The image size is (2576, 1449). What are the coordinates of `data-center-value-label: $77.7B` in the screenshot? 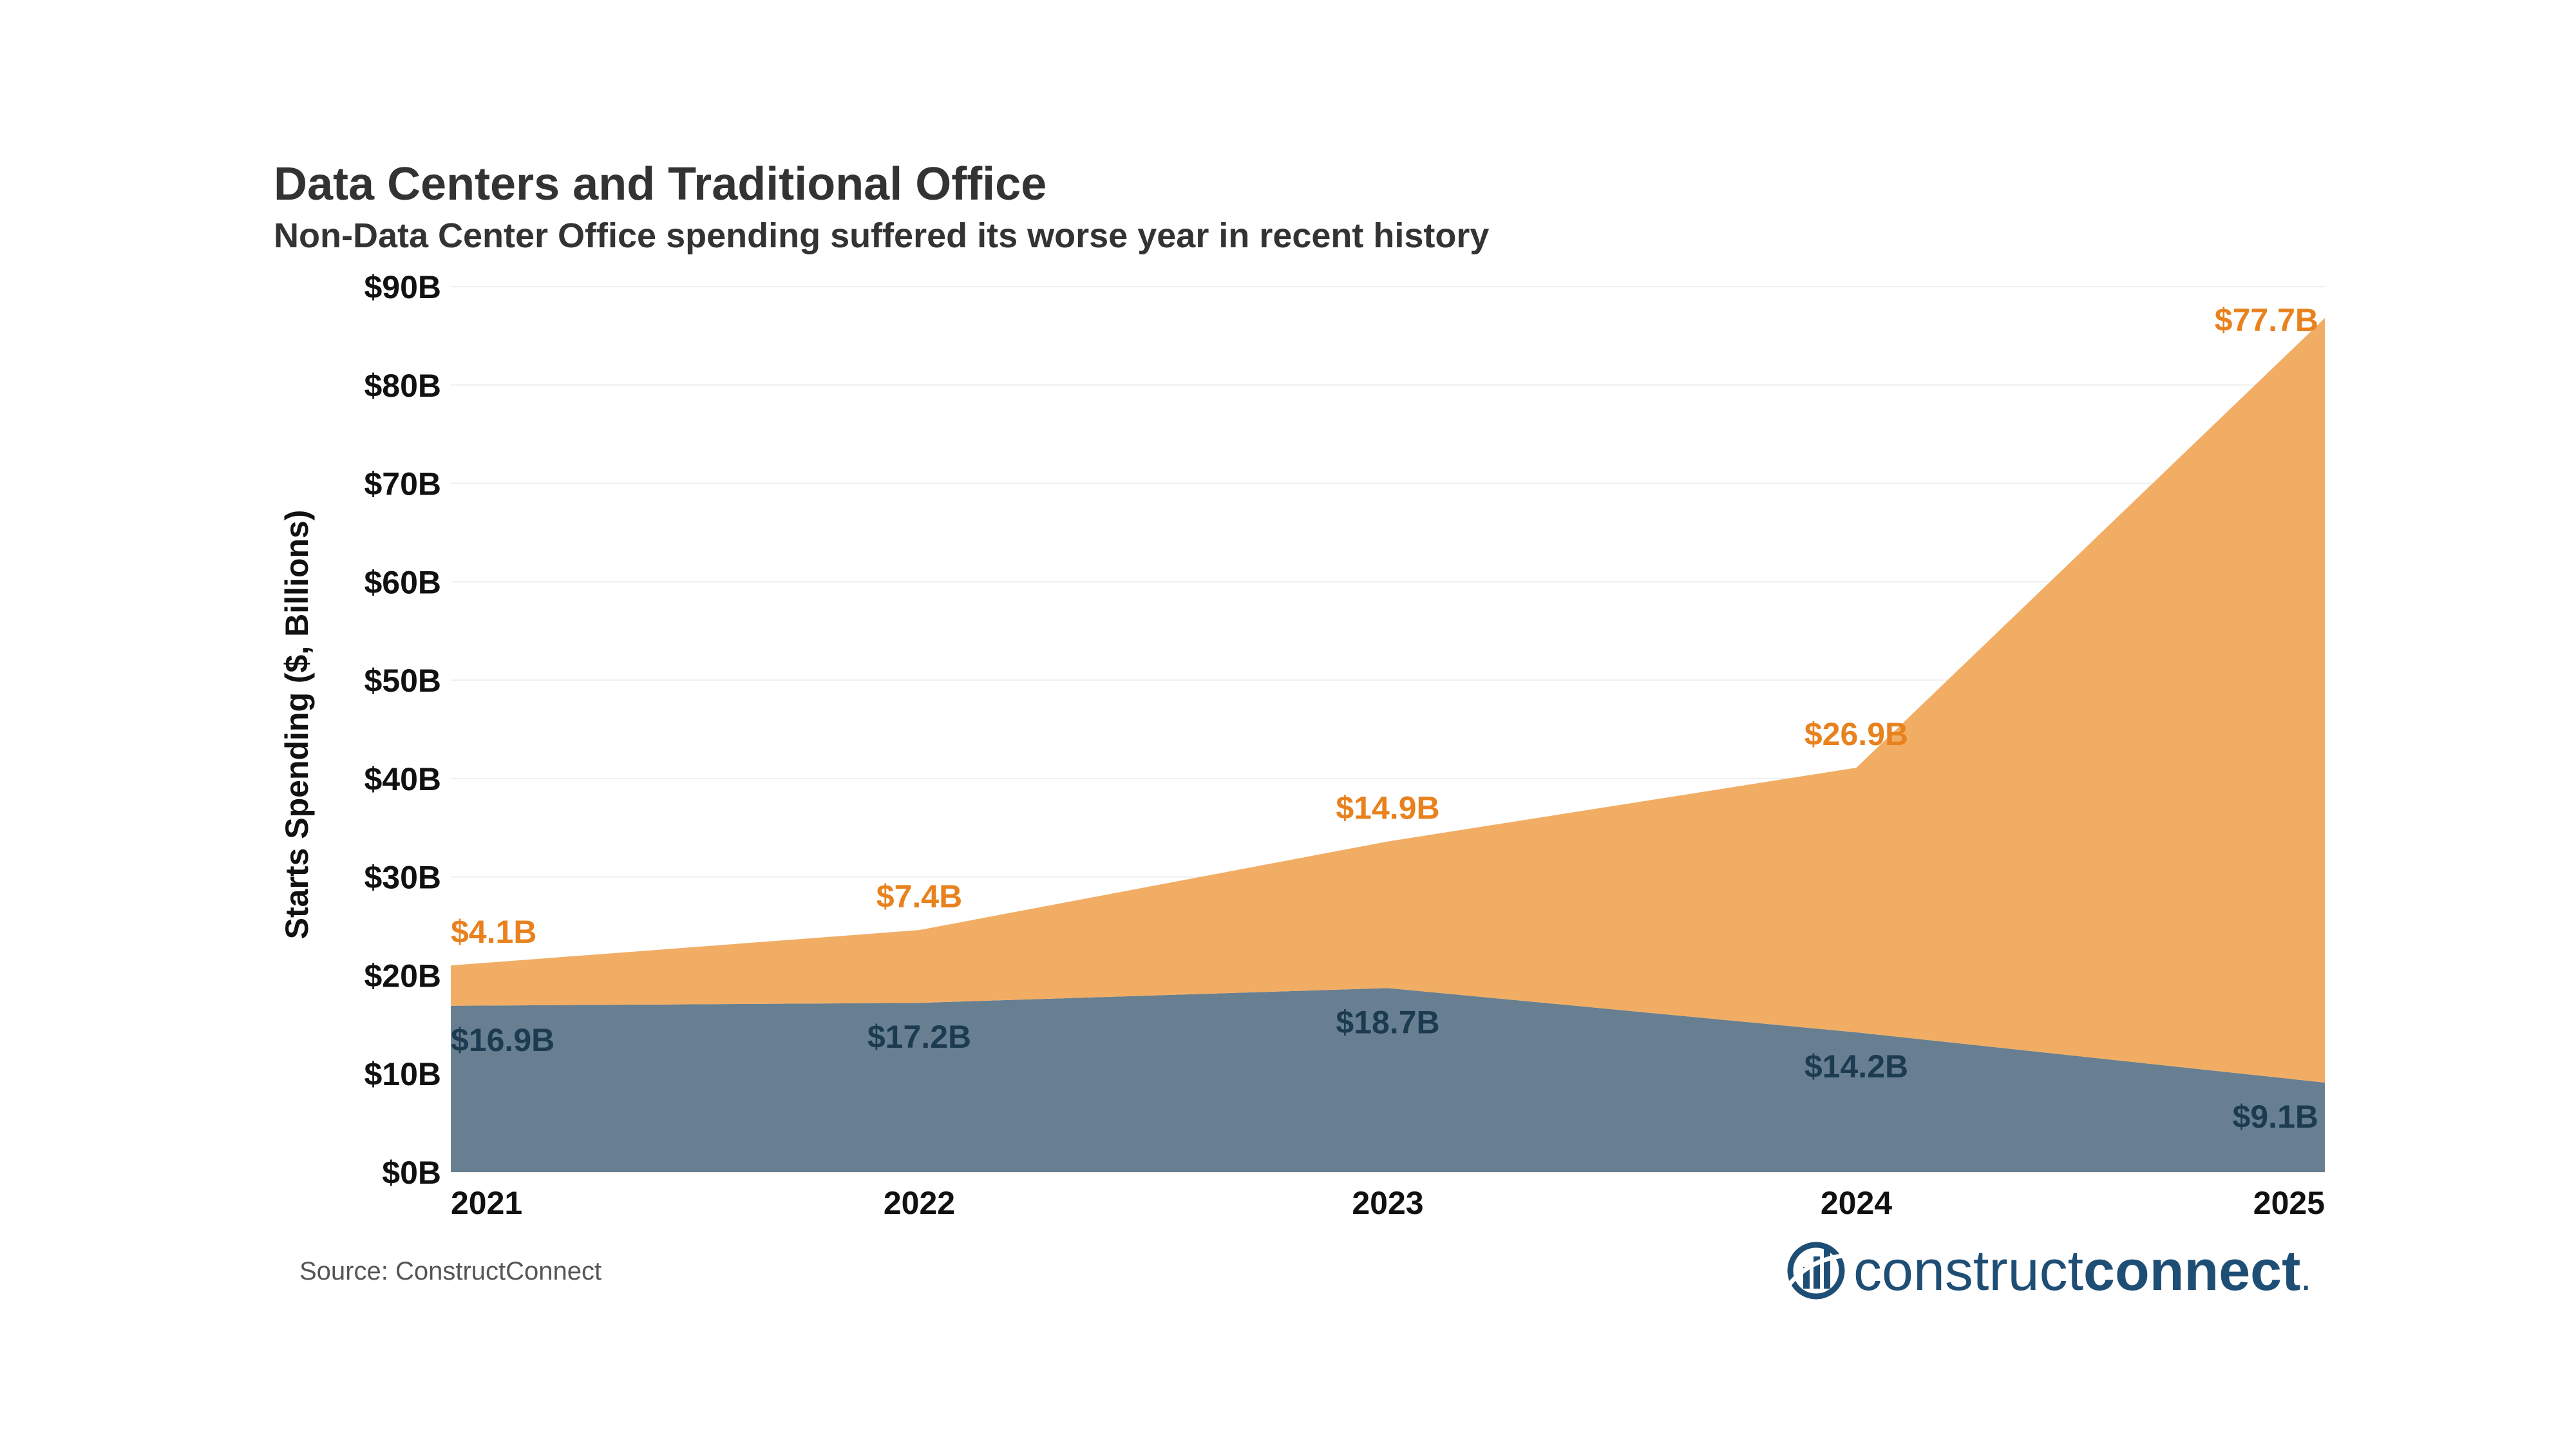 It's located at (2266, 320).